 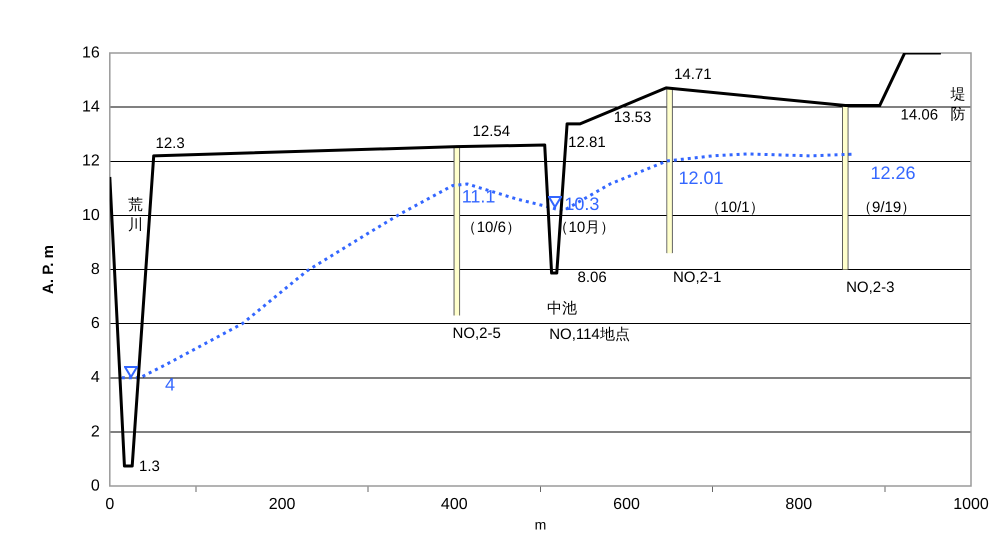 What do you see at coordinates (49, 269) in the screenshot?
I see `y-axis-title: A. P. m` at bounding box center [49, 269].